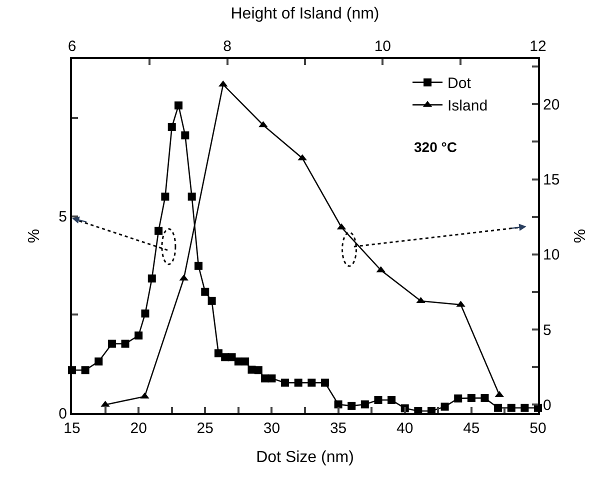 This screenshot has width=598, height=479. Describe the element at coordinates (435, 147) in the screenshot. I see `annotation: 320 °C` at that location.